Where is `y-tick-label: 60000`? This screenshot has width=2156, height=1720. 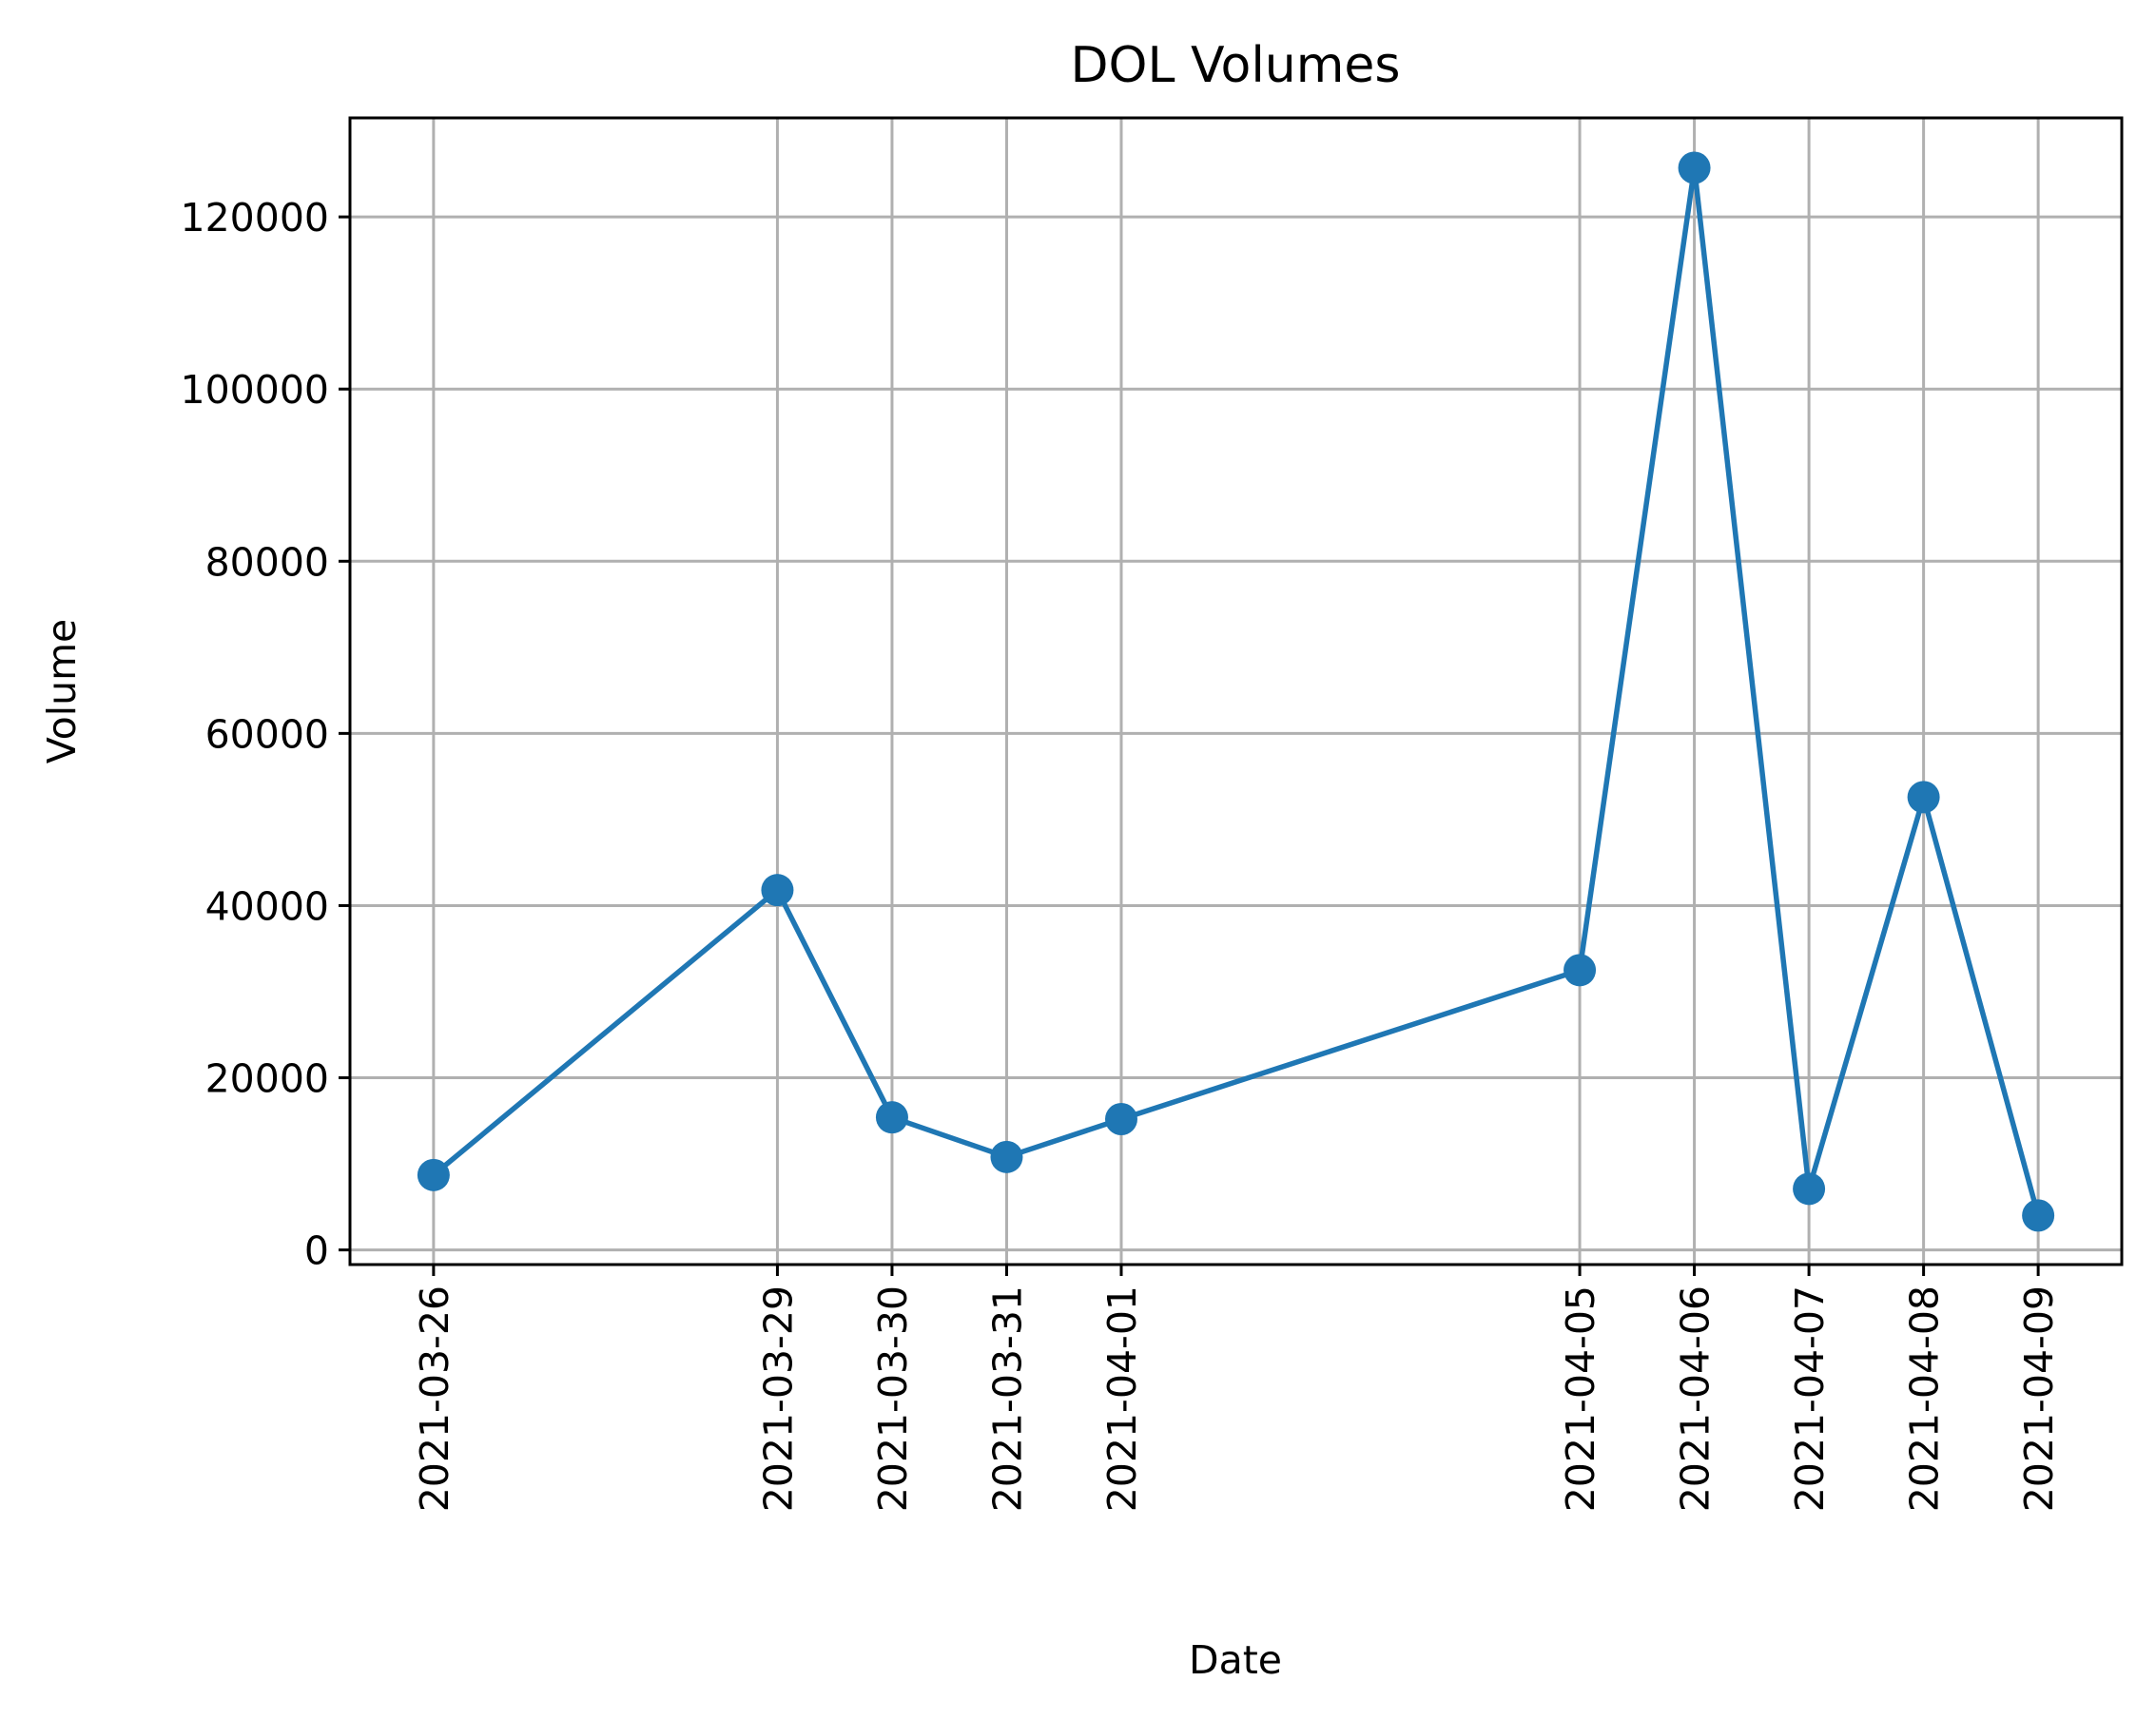 y-tick-label: 60000 is located at coordinates (267, 734).